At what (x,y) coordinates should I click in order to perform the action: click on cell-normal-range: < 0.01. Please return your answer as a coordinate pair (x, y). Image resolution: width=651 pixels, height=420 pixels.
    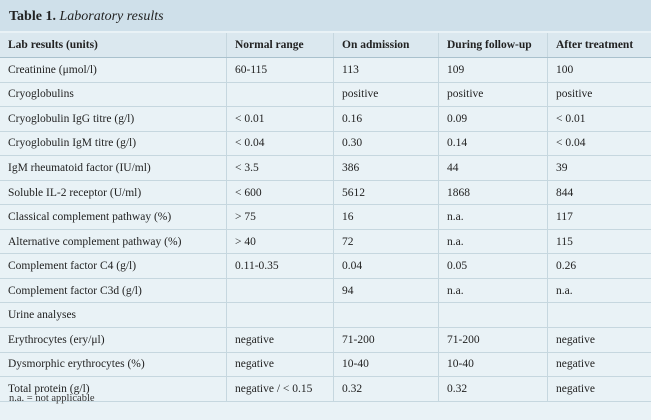
    Looking at the image, I should click on (280, 119).